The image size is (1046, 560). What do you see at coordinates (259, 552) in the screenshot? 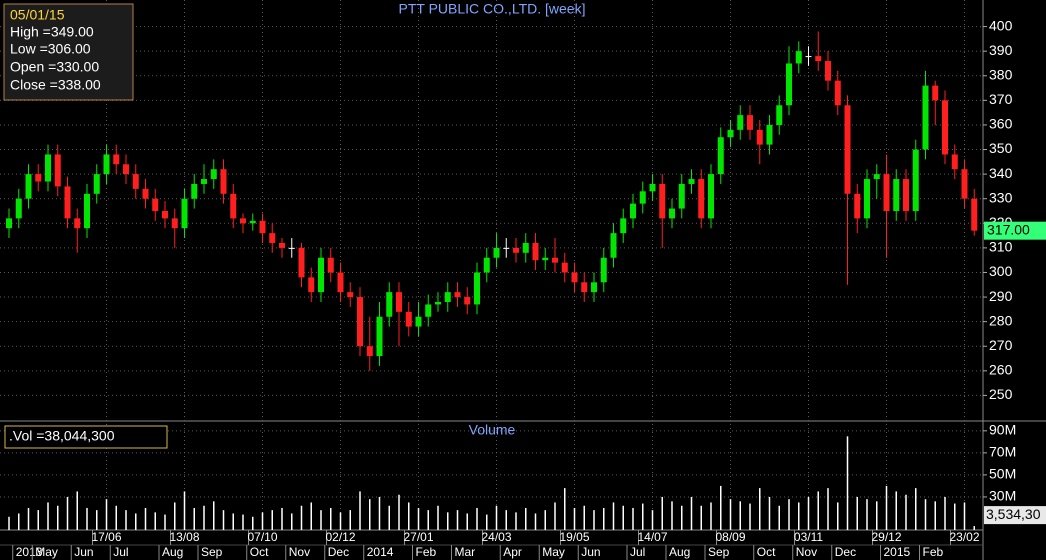
I see `month-label: Oct` at bounding box center [259, 552].